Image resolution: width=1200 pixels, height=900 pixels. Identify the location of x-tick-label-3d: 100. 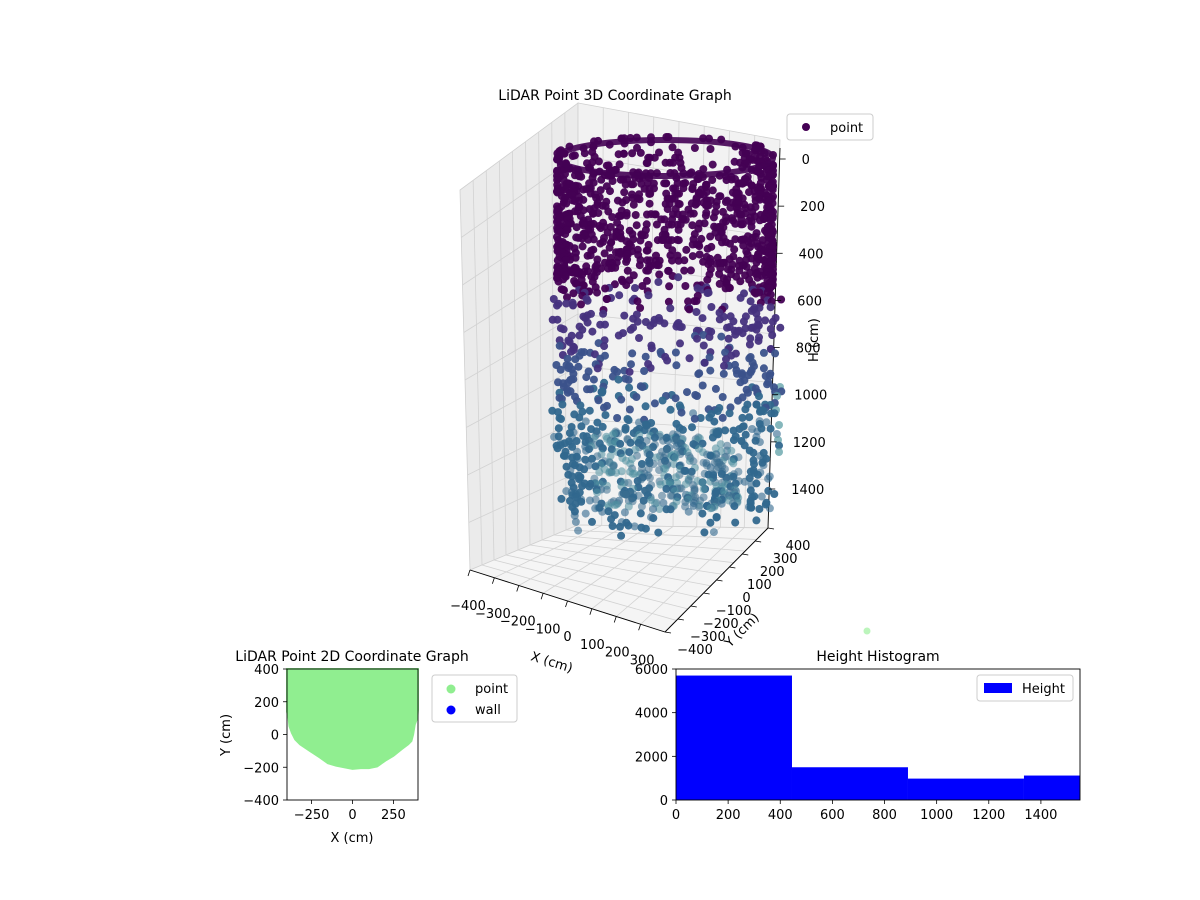
(592, 645).